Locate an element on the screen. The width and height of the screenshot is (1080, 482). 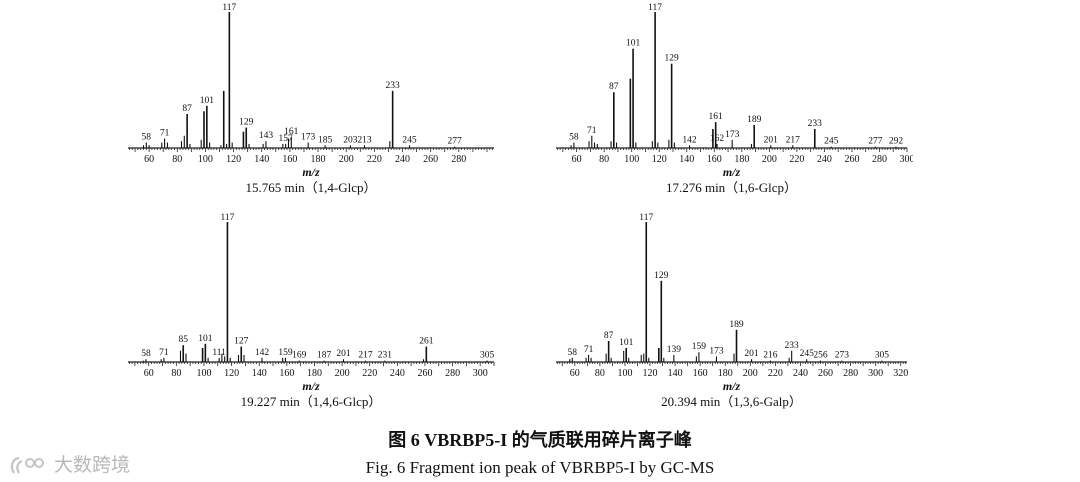
peak-label: 169 is located at coordinates (299, 356).